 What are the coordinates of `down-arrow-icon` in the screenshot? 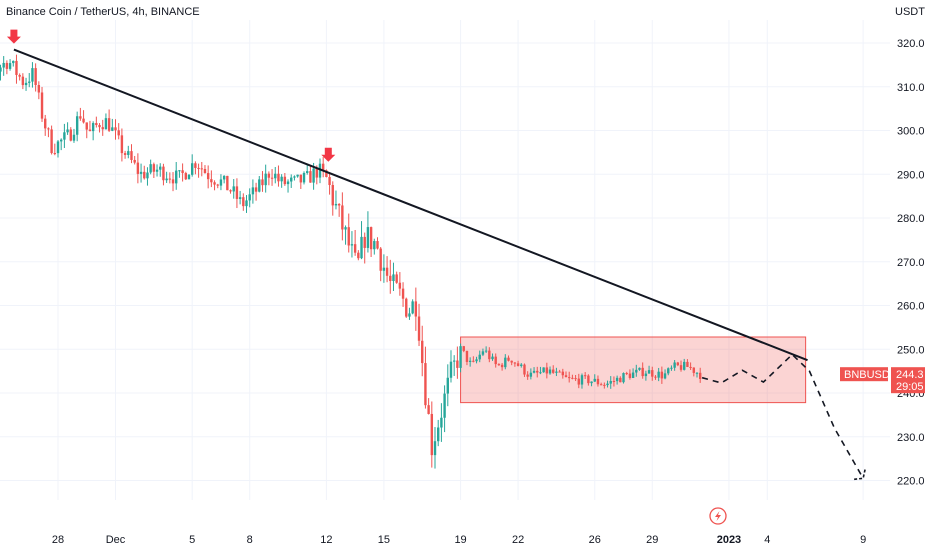 It's located at (13, 36).